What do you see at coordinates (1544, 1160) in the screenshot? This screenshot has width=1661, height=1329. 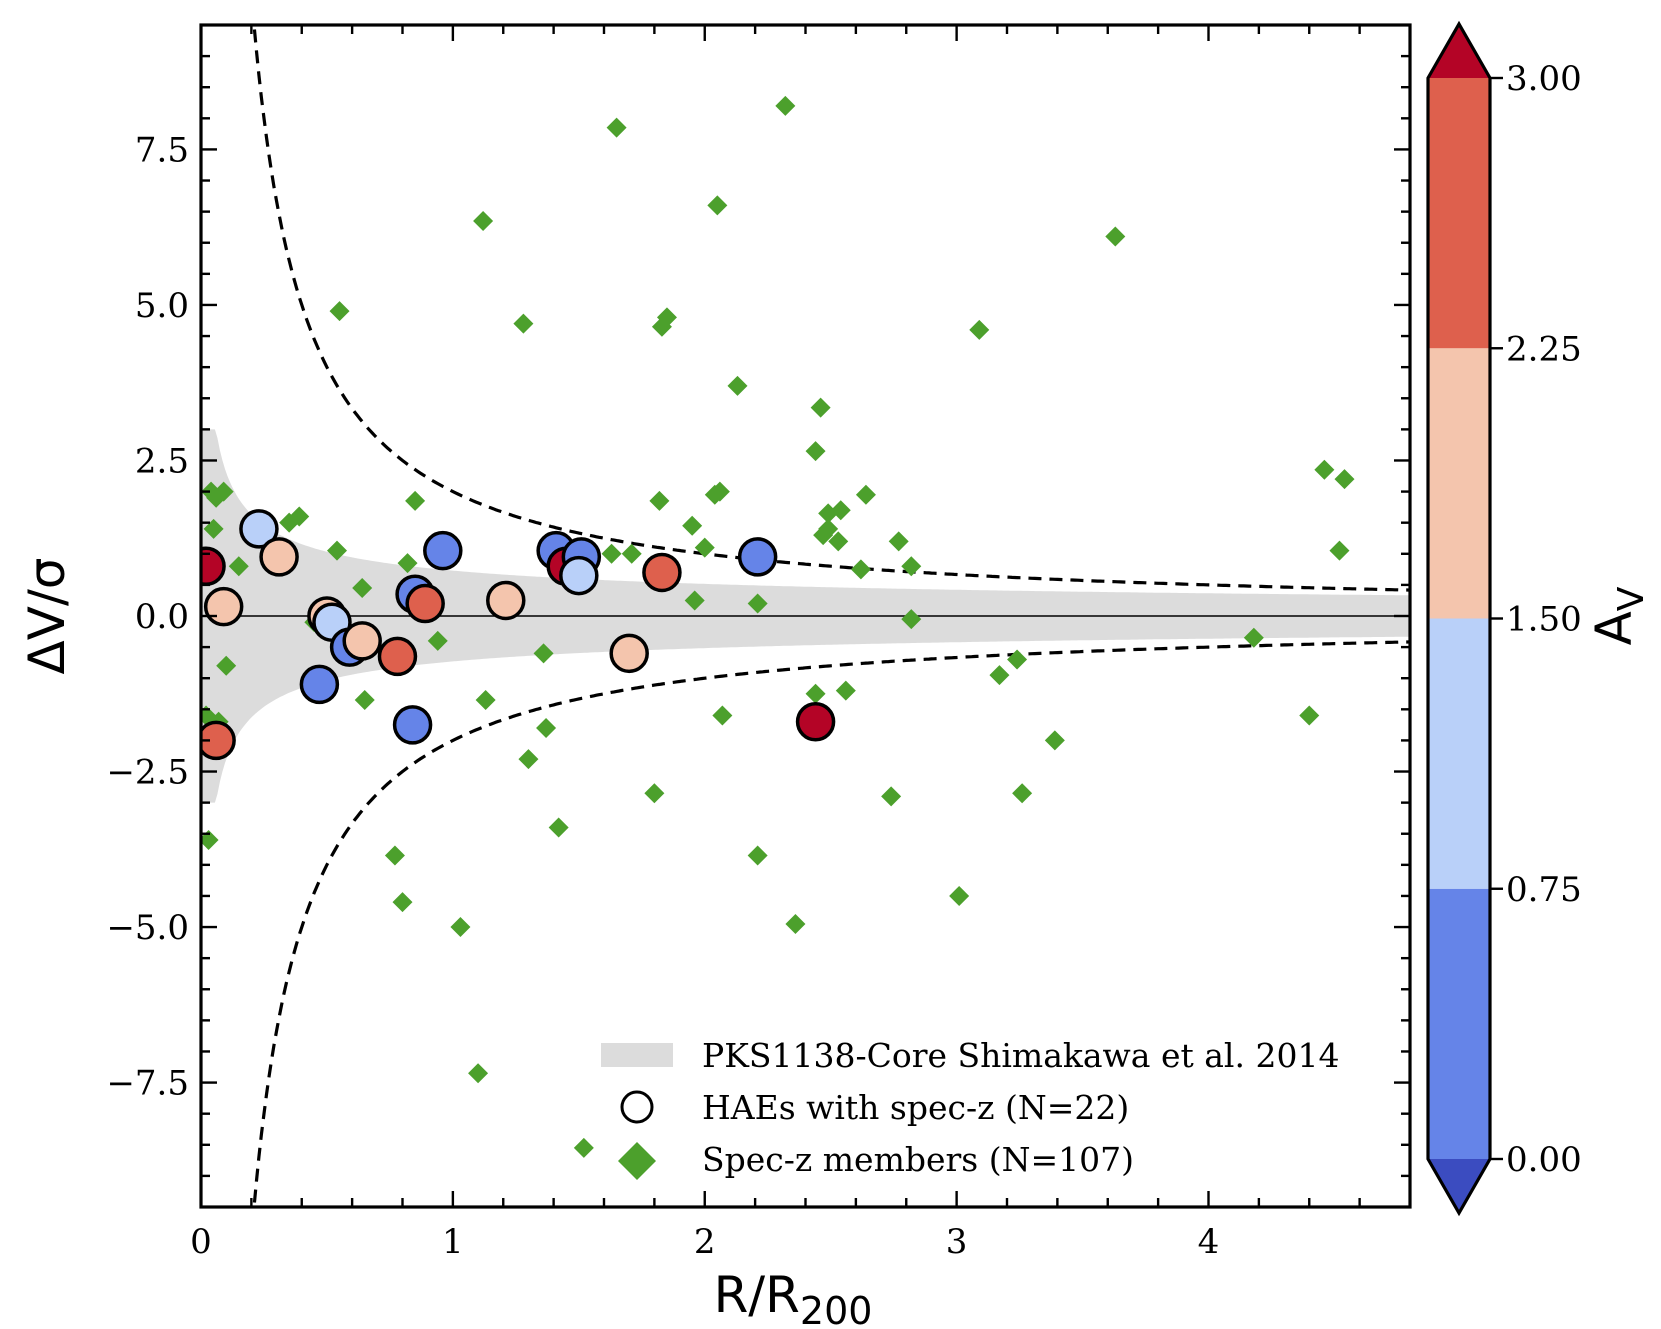 I see `colorbar-tick-label: 0.00` at bounding box center [1544, 1160].